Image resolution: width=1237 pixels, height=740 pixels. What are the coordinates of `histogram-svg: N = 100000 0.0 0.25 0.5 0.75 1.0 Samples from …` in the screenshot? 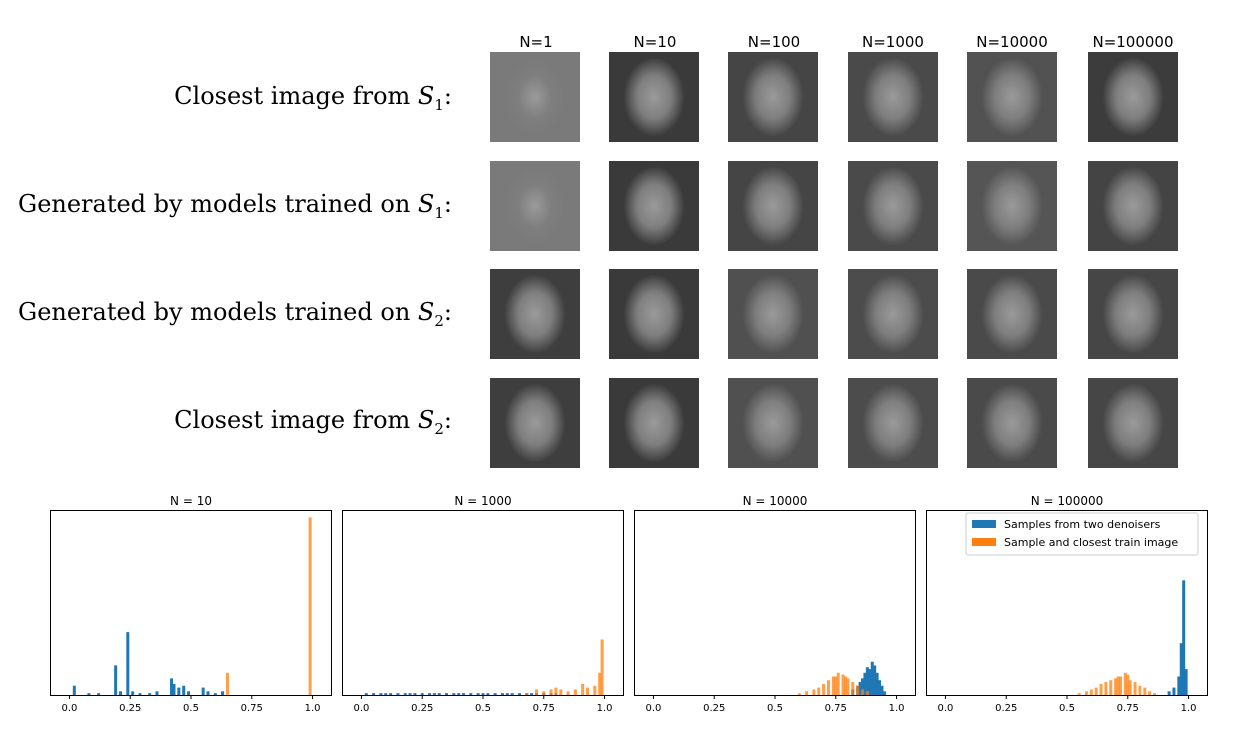 It's located at (1067, 604).